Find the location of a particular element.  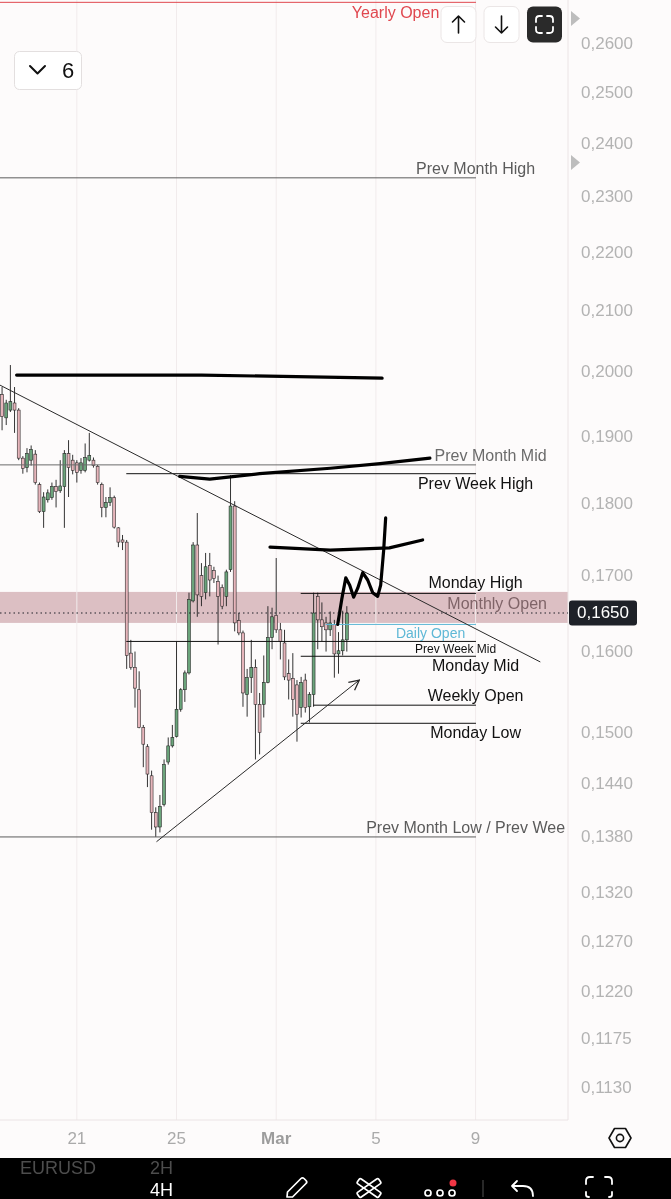

text: 4H is located at coordinates (162, 1189).